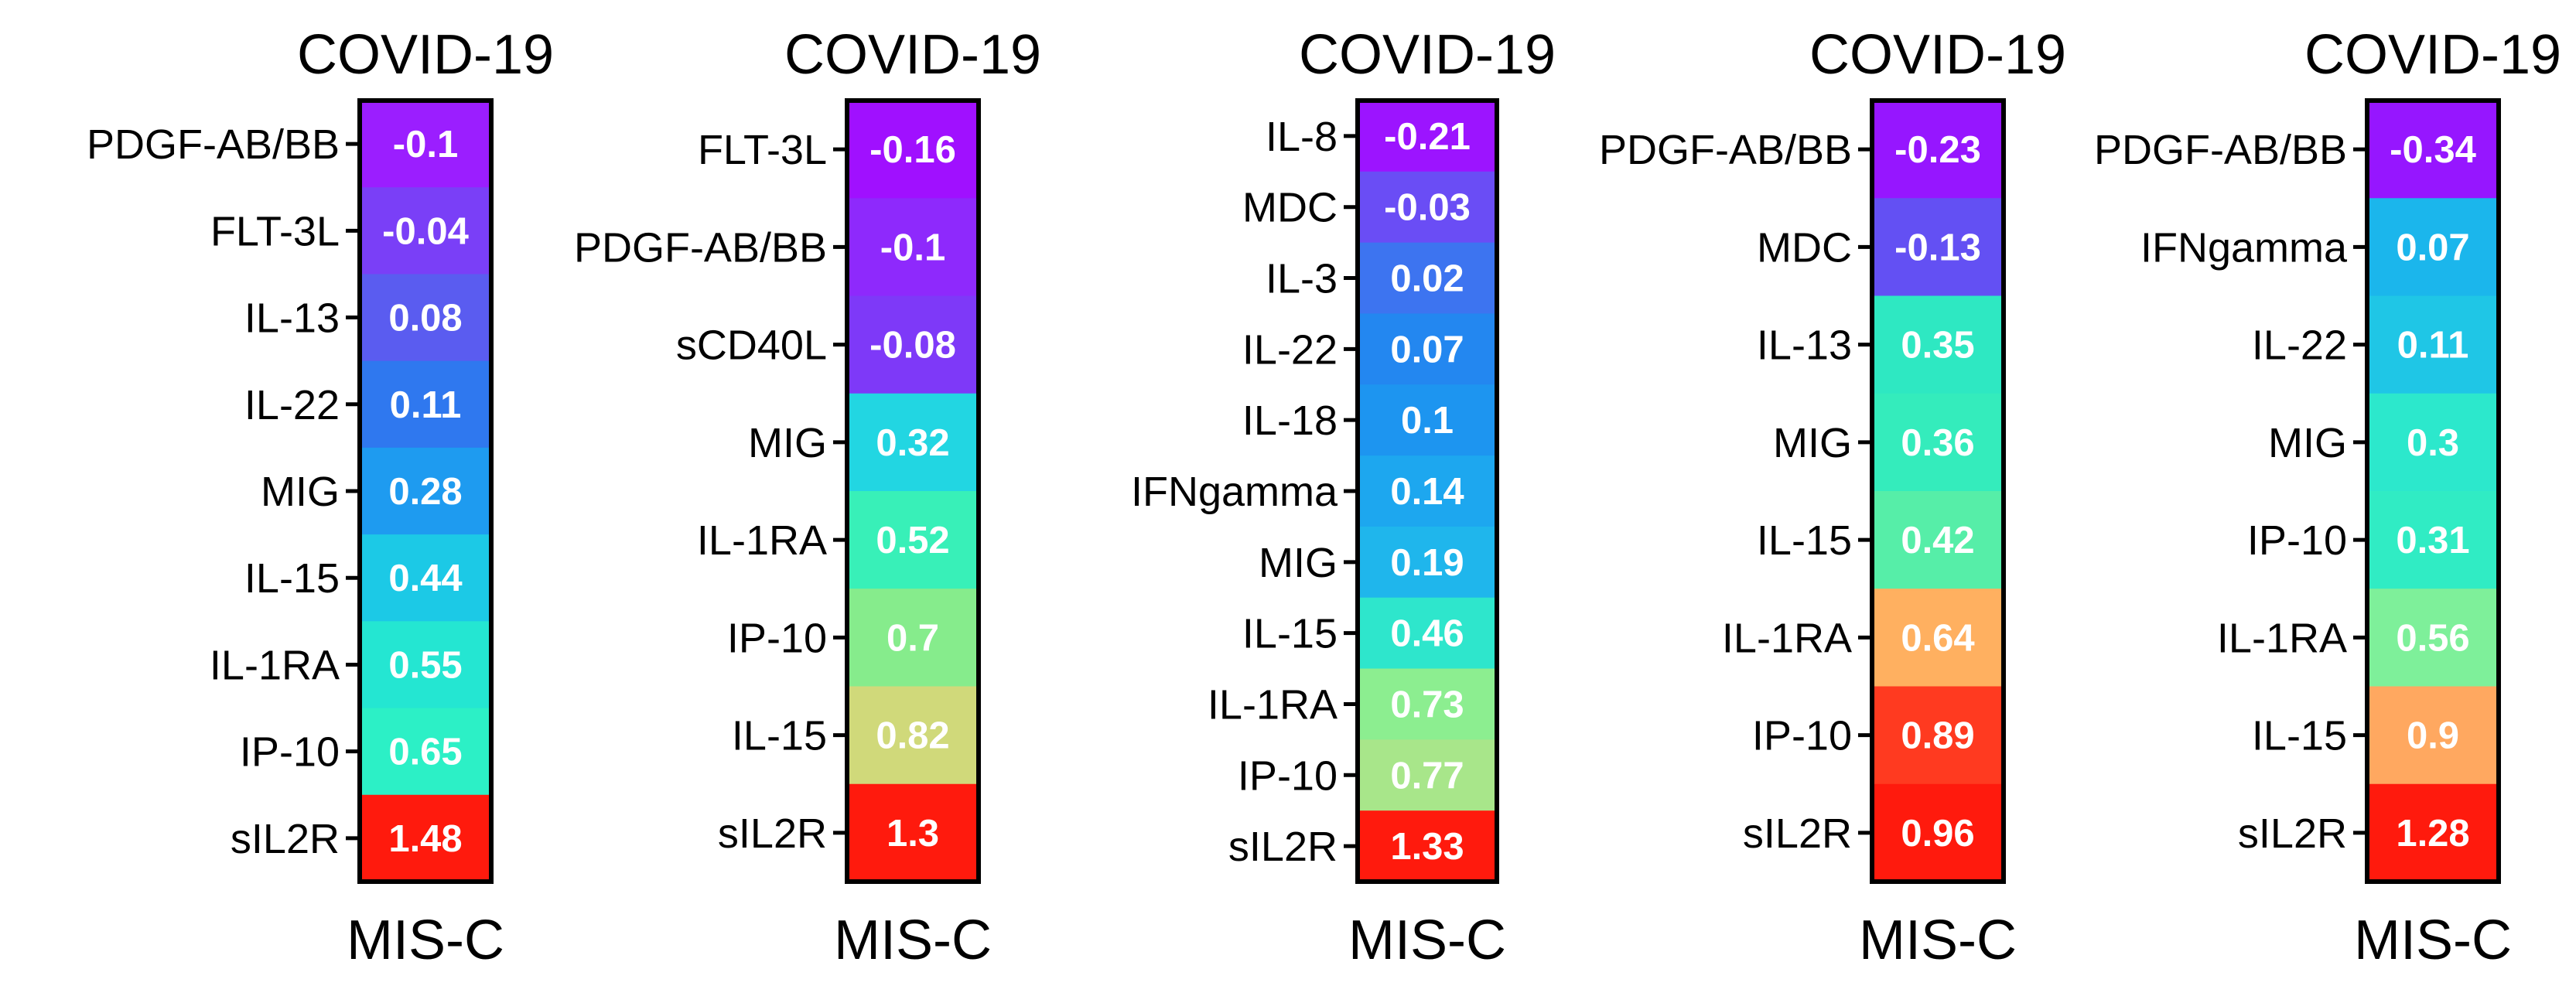  What do you see at coordinates (1290, 420) in the screenshot?
I see `row-tick-label: IL-18` at bounding box center [1290, 420].